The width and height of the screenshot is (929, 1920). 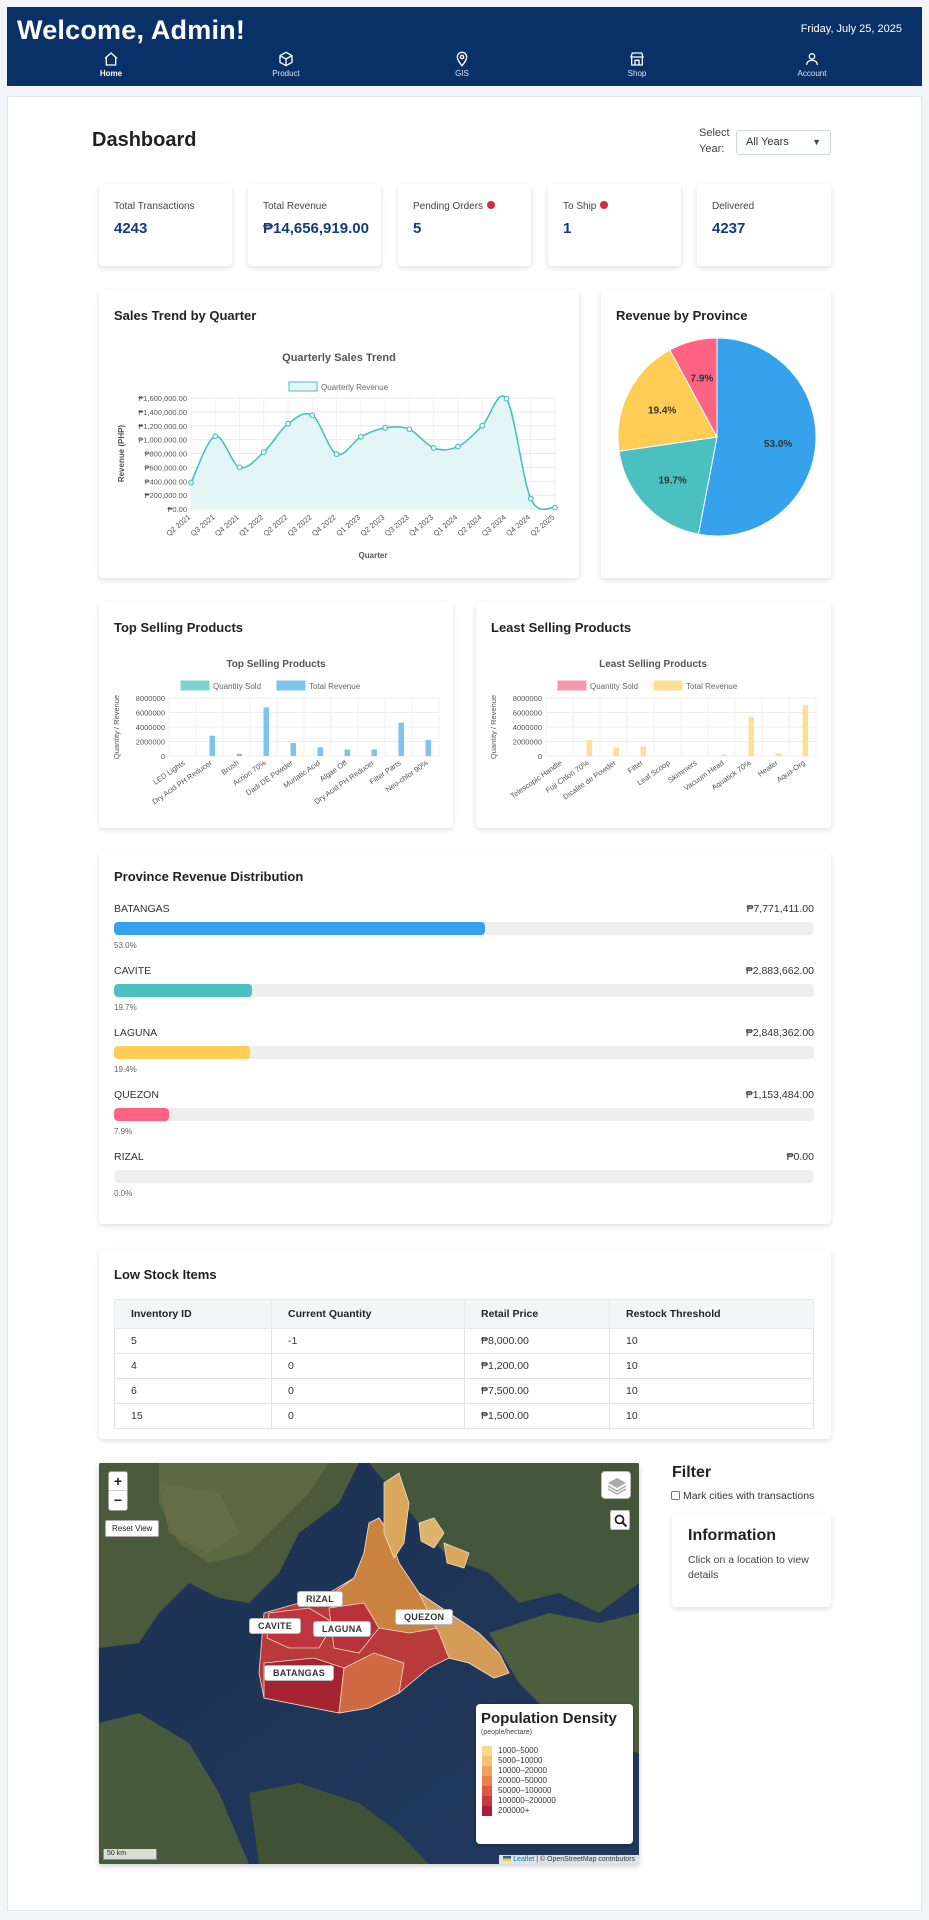 I want to click on nav-product: Product, so click(x=286, y=63).